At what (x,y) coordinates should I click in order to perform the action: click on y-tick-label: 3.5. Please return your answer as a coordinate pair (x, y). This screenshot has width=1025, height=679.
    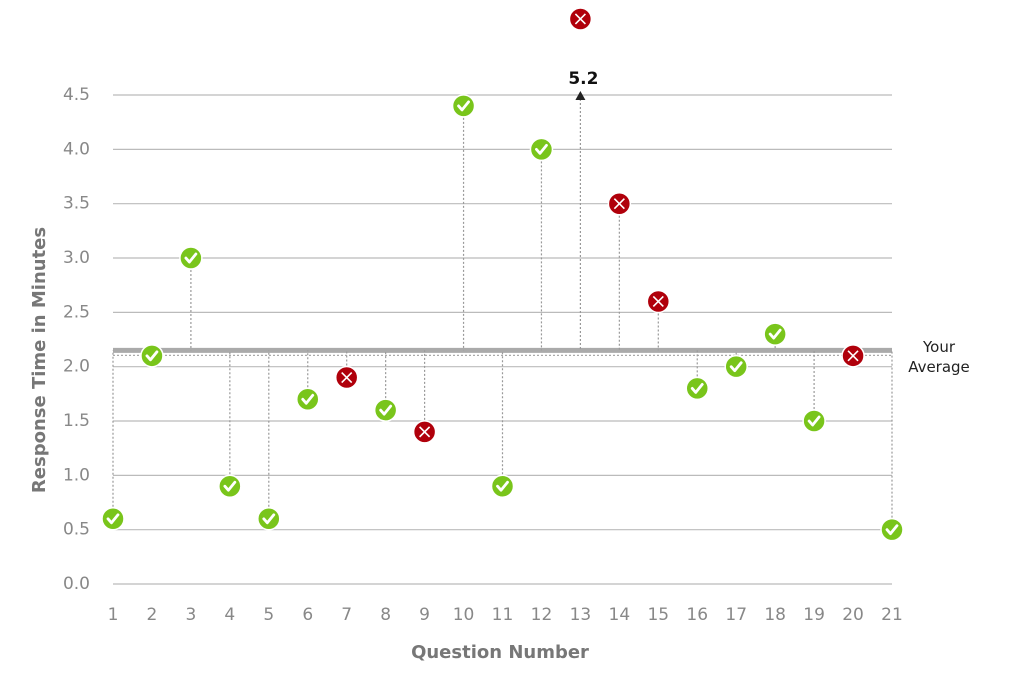
    Looking at the image, I should click on (76, 204).